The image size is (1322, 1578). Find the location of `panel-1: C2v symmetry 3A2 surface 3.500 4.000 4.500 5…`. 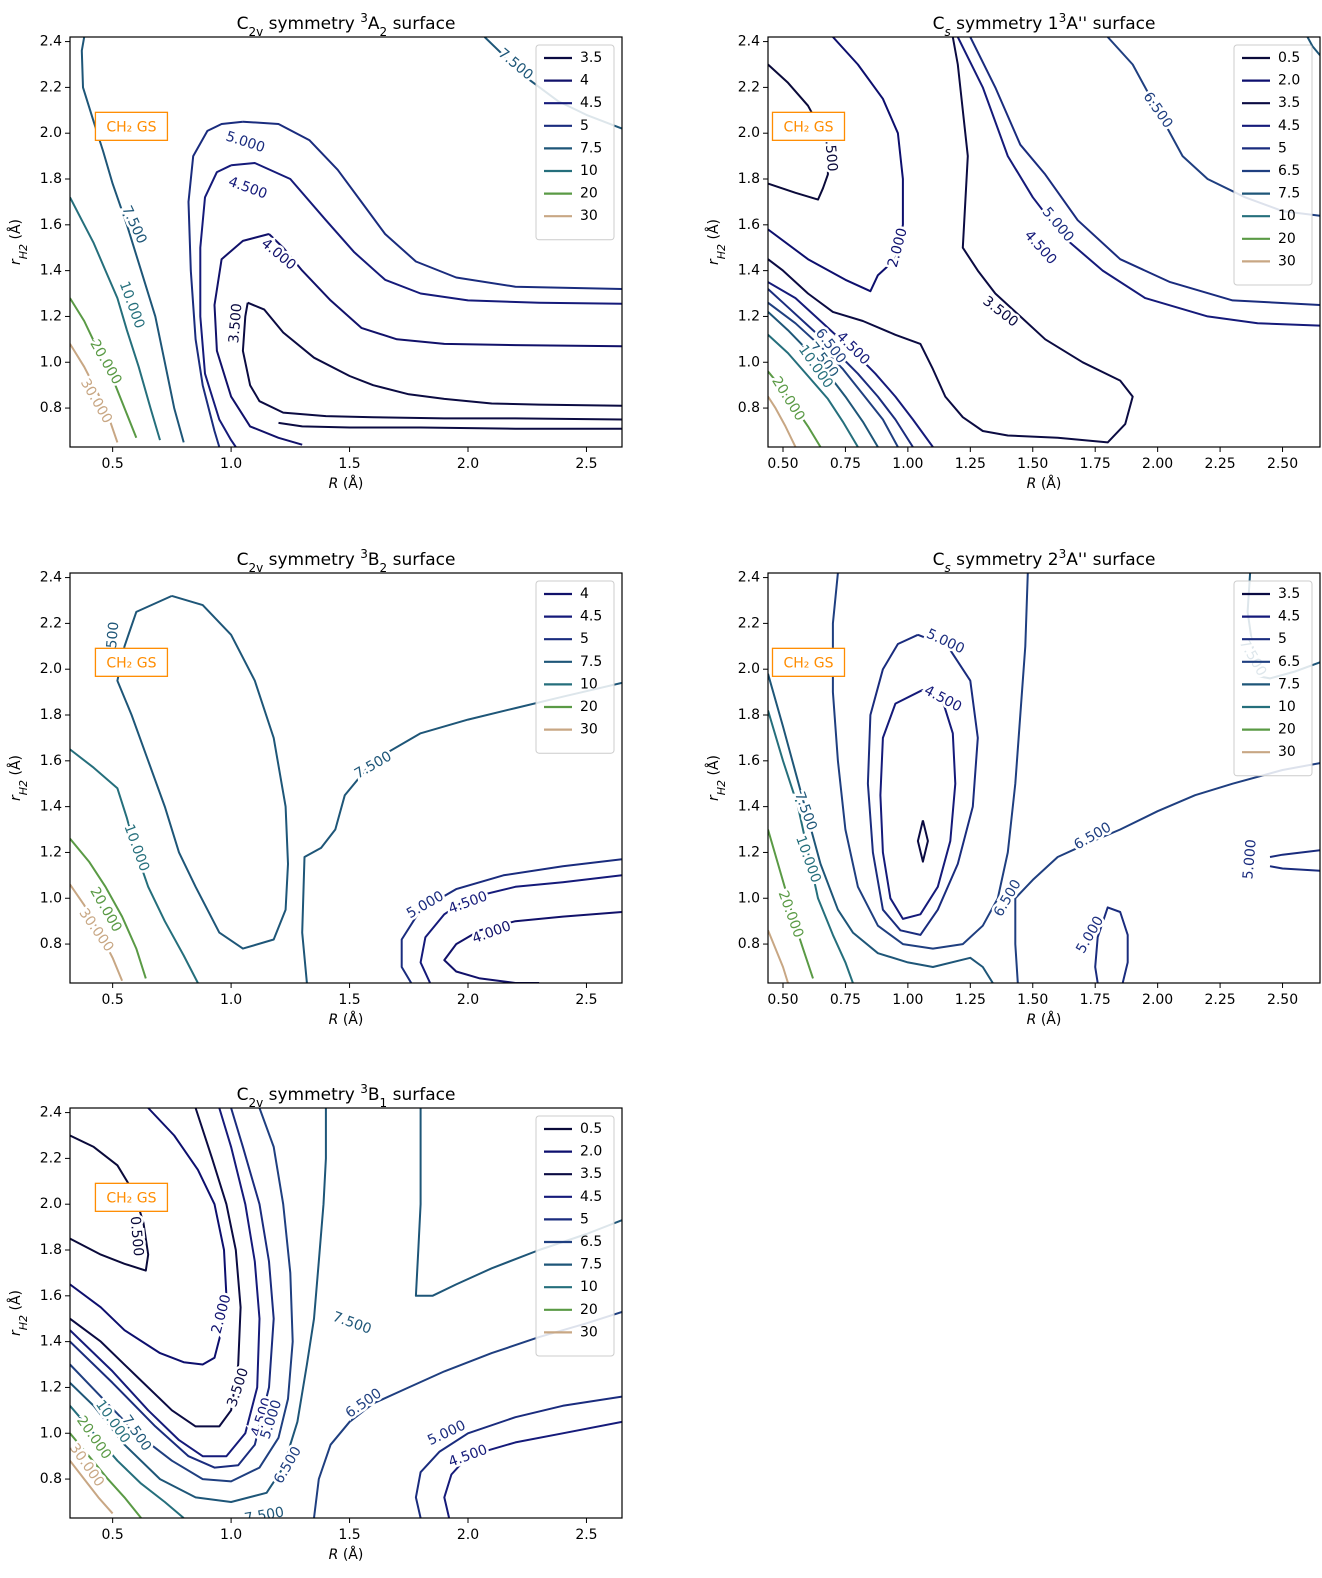

panel-1: C2v symmetry 3A2 surface 3.500 4.000 4.500 5… is located at coordinates (315, 251).